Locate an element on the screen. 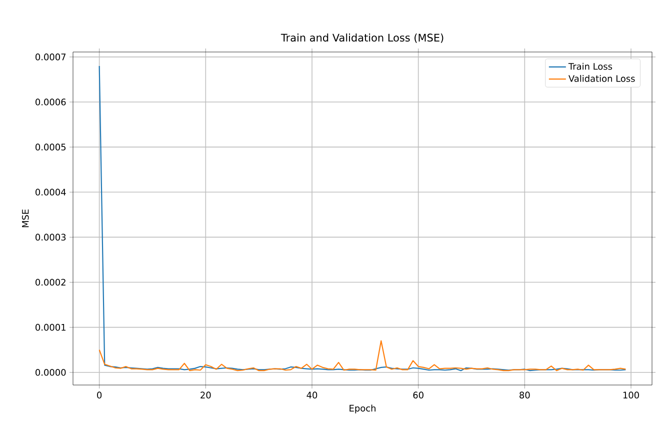 This screenshot has width=657, height=425. y-tick-label: 0.0007 is located at coordinates (51, 57).